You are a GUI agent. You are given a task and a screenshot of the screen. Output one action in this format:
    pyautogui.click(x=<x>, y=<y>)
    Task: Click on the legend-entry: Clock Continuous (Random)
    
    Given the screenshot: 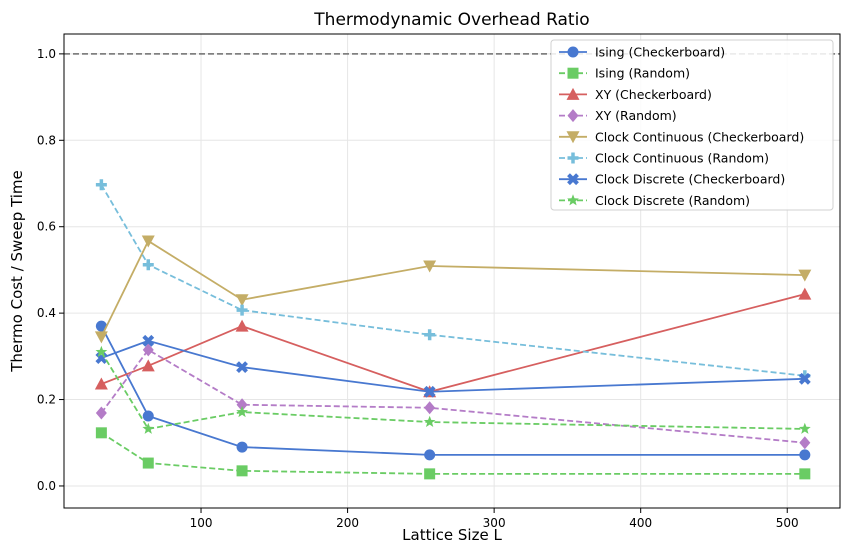 What is the action you would take?
    pyautogui.click(x=664, y=158)
    